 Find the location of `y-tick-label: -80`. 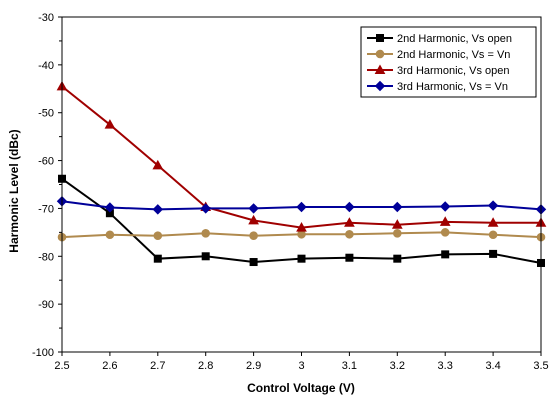

y-tick-label: -80 is located at coordinates (46, 257).